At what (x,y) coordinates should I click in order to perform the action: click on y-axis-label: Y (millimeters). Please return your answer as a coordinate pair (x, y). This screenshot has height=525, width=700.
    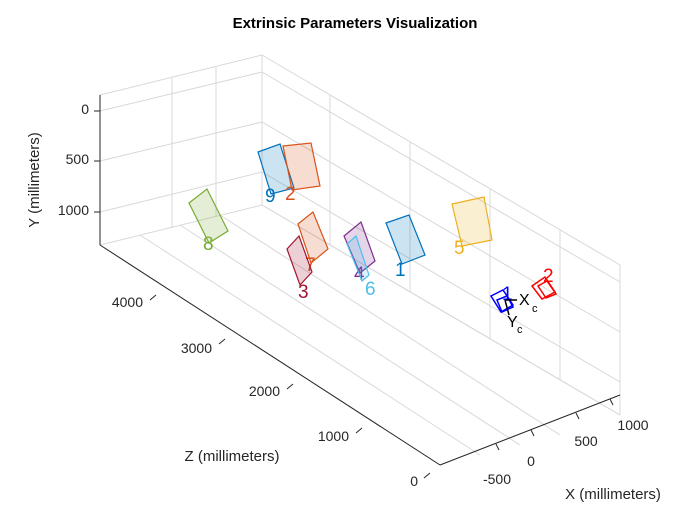
    Looking at the image, I should click on (34, 180).